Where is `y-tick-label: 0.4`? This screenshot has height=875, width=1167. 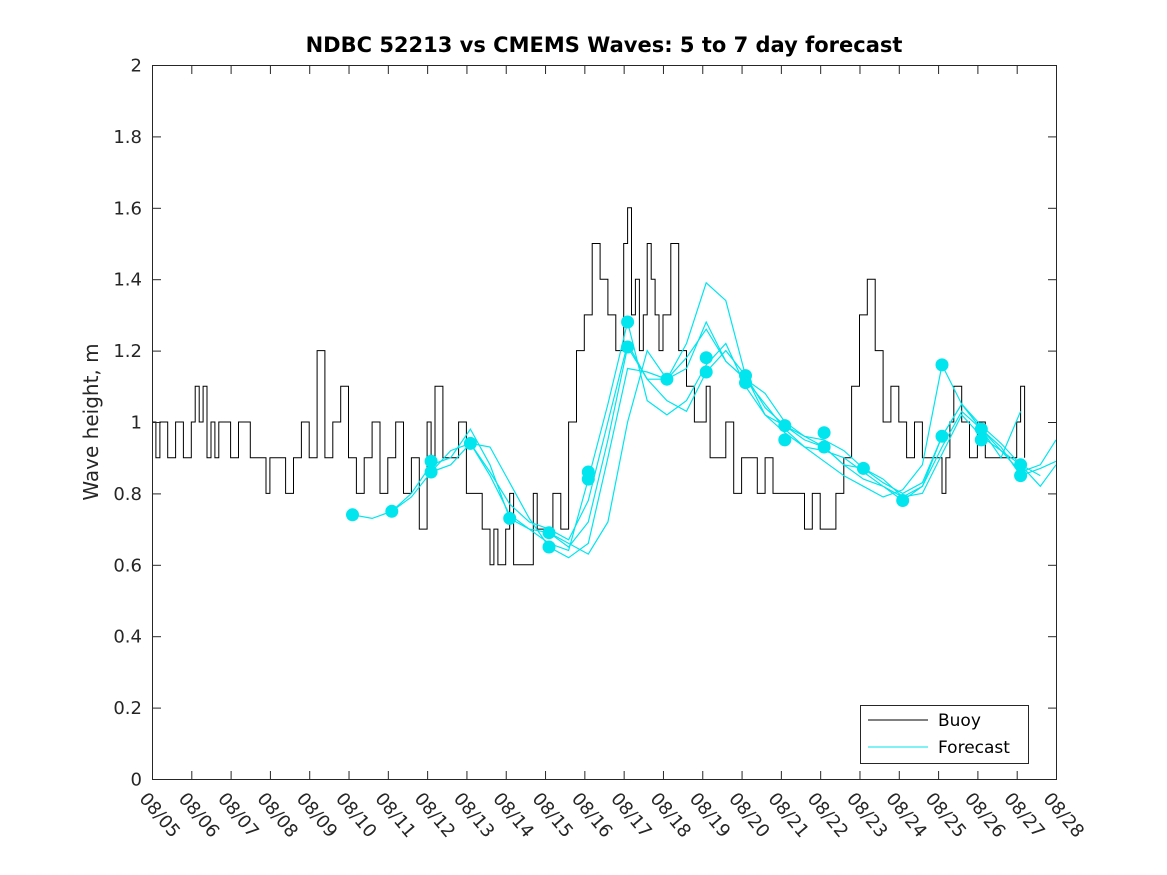
y-tick-label: 0.4 is located at coordinates (127, 637).